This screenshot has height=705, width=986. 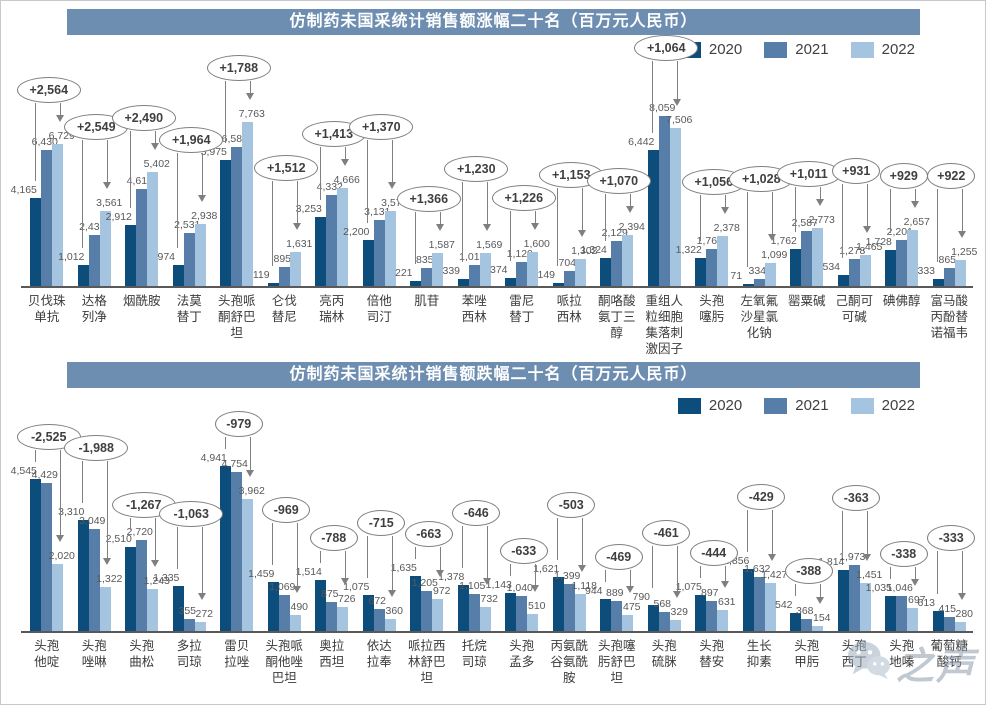 What do you see at coordinates (472, 586) in the screenshot?
I see `value-label: 1,105` at bounding box center [472, 586].